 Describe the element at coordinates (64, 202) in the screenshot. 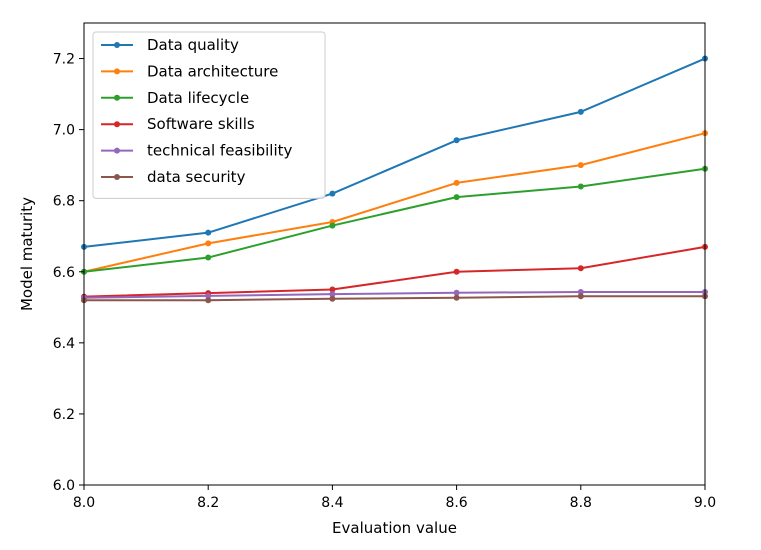

I see `y-tick-label: 6.8` at that location.